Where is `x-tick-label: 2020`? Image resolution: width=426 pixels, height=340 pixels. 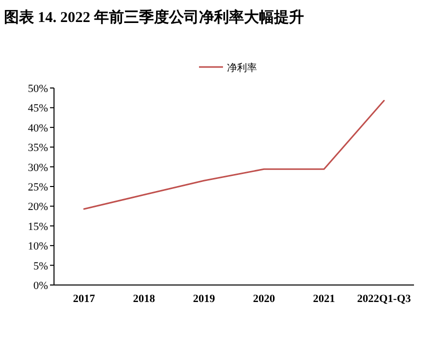 x-tick-label: 2020 is located at coordinates (264, 299).